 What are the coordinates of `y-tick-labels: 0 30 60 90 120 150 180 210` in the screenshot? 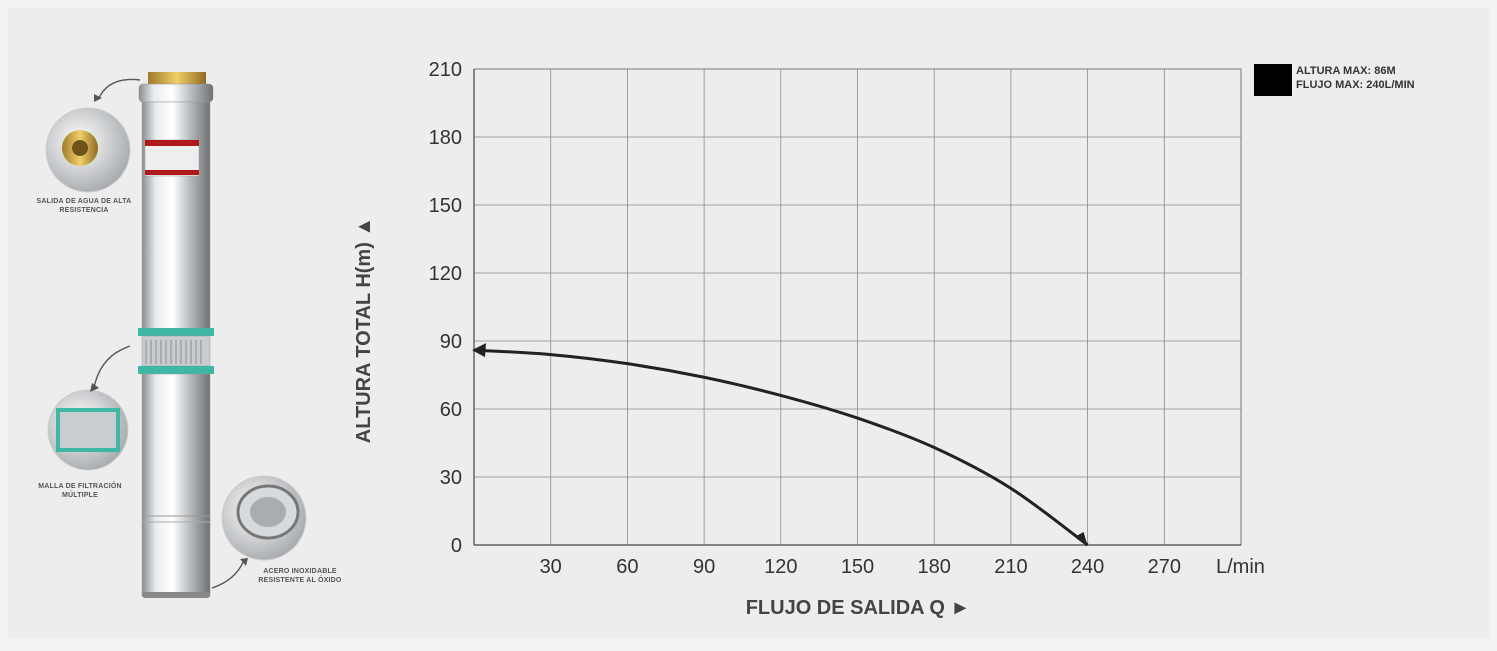 It's located at (445, 308).